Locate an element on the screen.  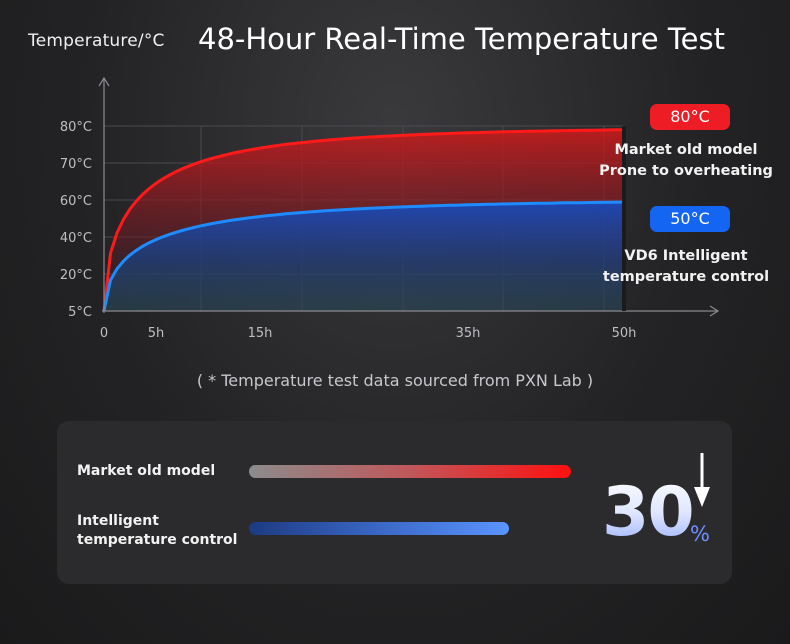
down-arrow-icon is located at coordinates (702, 480).